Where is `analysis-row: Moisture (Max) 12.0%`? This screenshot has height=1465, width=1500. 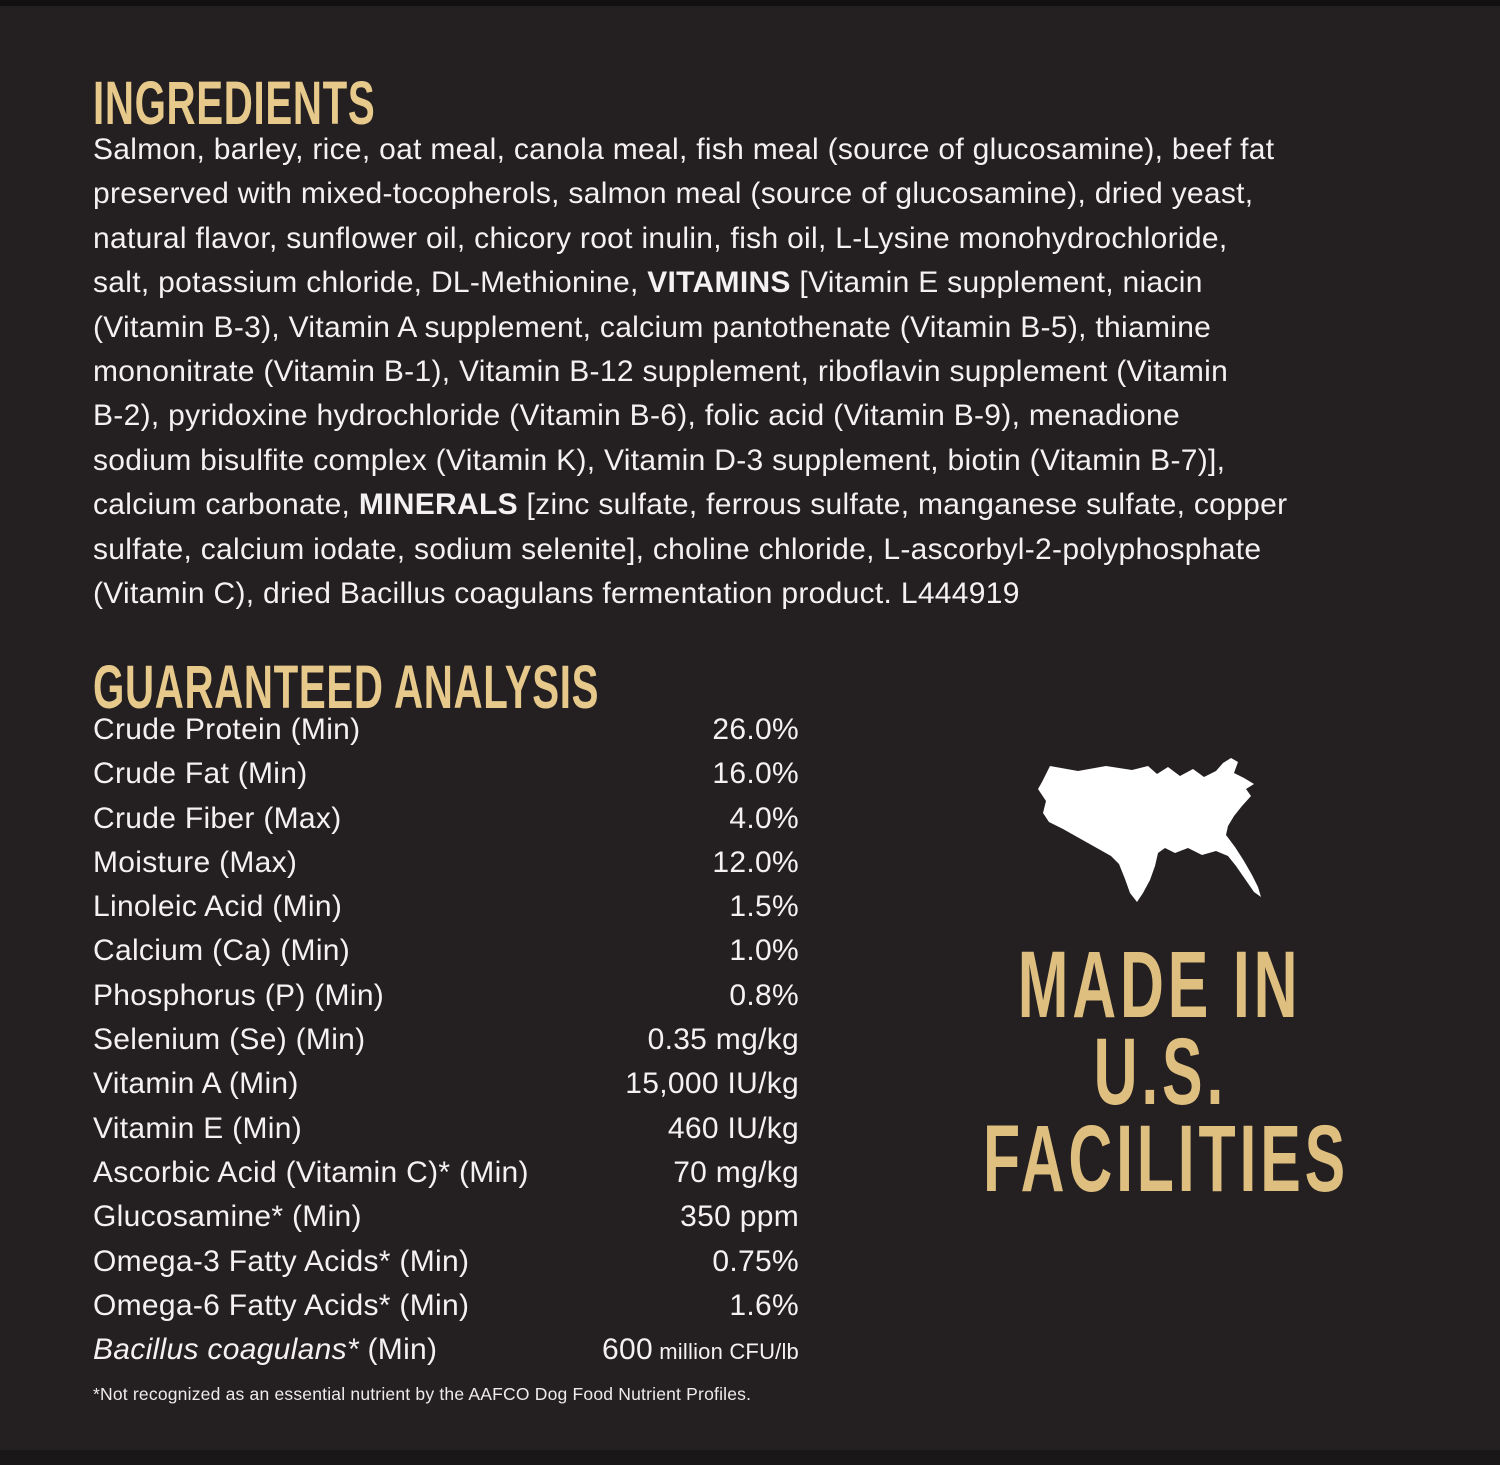 analysis-row: Moisture (Max) 12.0% is located at coordinates (446, 863).